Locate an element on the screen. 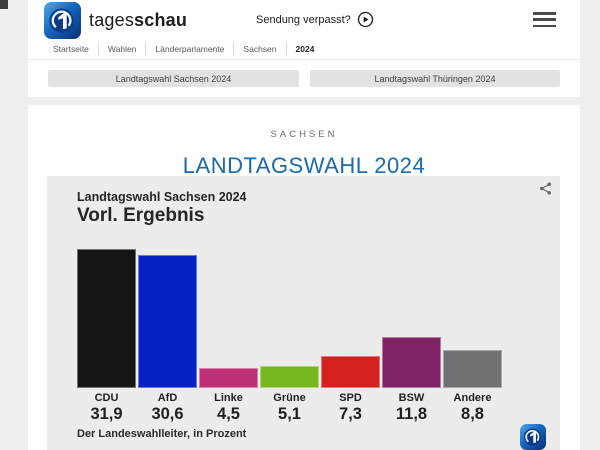  bar-column-bsw: BSW 11,8 is located at coordinates (411, 336).